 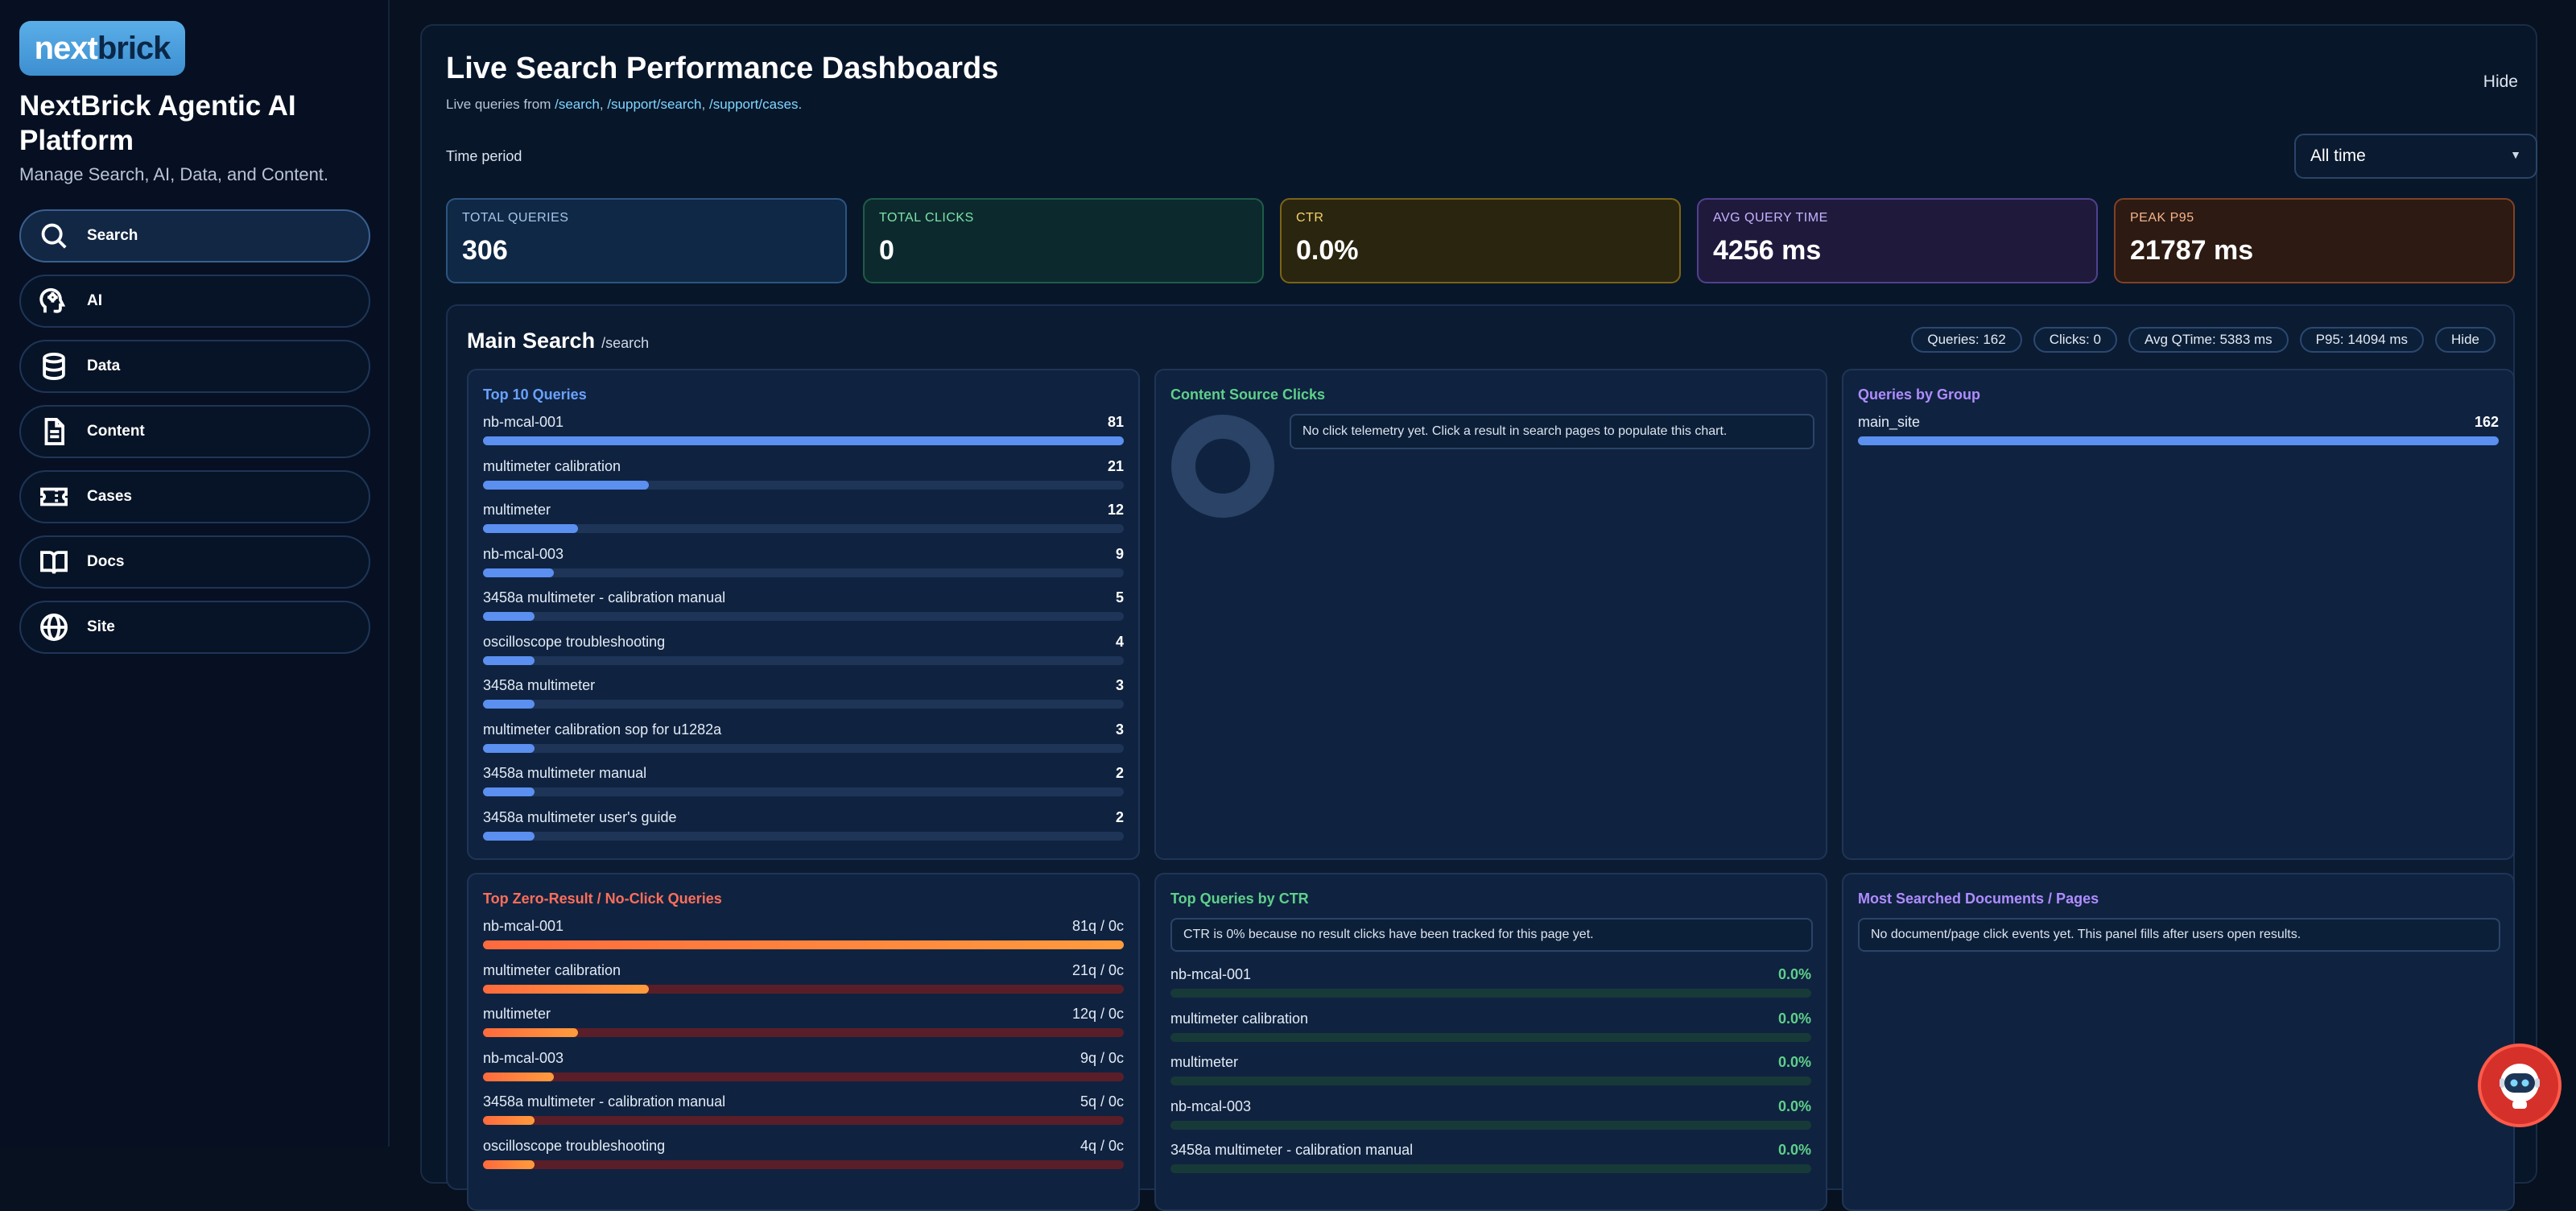 I want to click on search-icon, so click(x=54, y=236).